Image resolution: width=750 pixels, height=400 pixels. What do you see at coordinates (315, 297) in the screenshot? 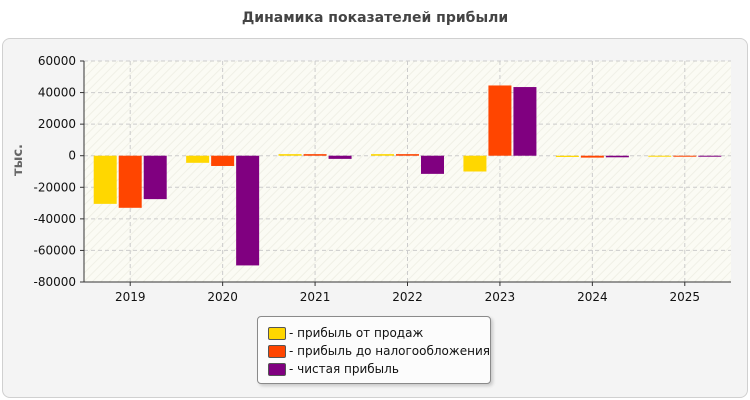
I see `x-tick-label: 2021` at bounding box center [315, 297].